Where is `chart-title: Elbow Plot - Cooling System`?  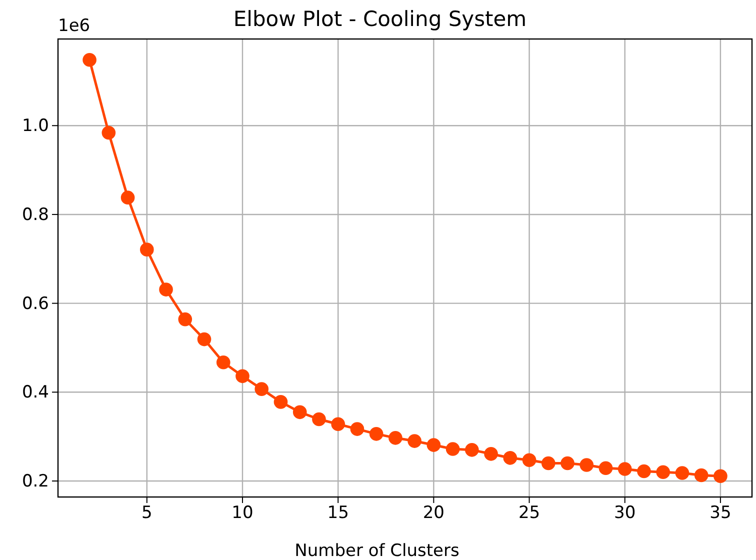
chart-title: Elbow Plot - Cooling System is located at coordinates (380, 19).